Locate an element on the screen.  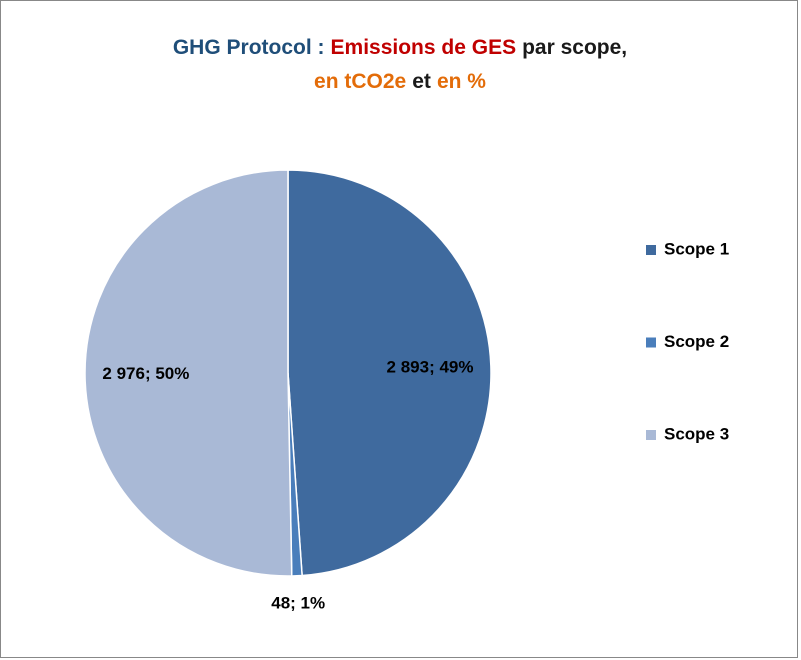
title-part: et is located at coordinates (421, 81).